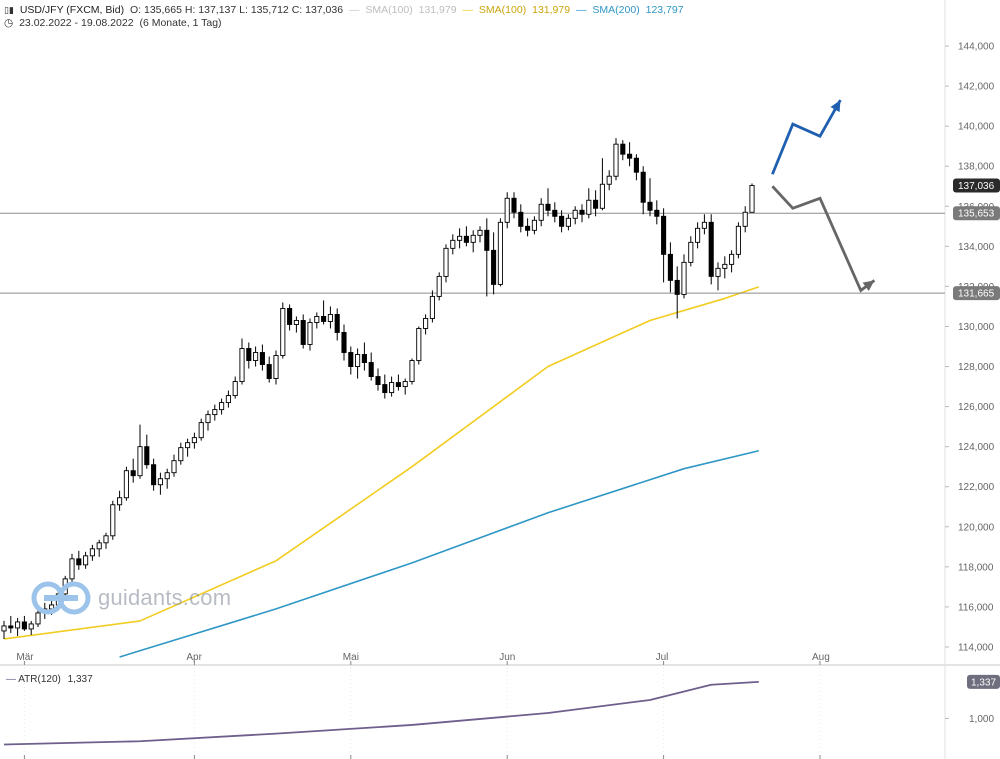  I want to click on y-axis-label: 114,000, so click(976, 647).